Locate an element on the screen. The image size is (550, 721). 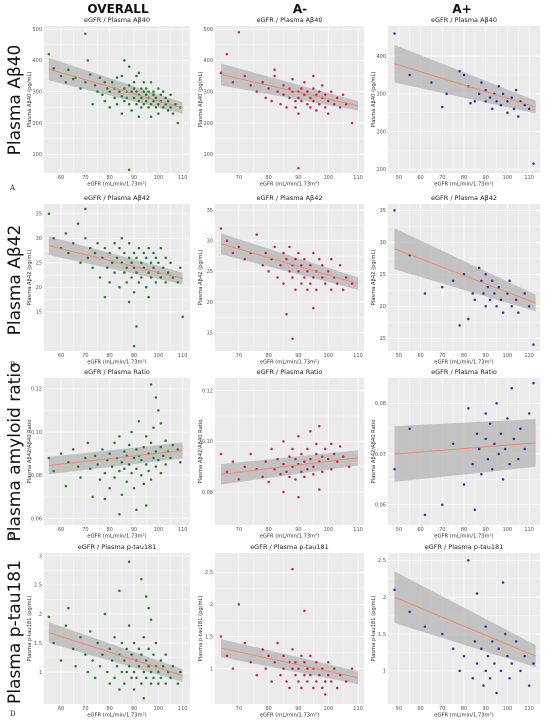
y-tick-label: 100 is located at coordinates (37, 155).